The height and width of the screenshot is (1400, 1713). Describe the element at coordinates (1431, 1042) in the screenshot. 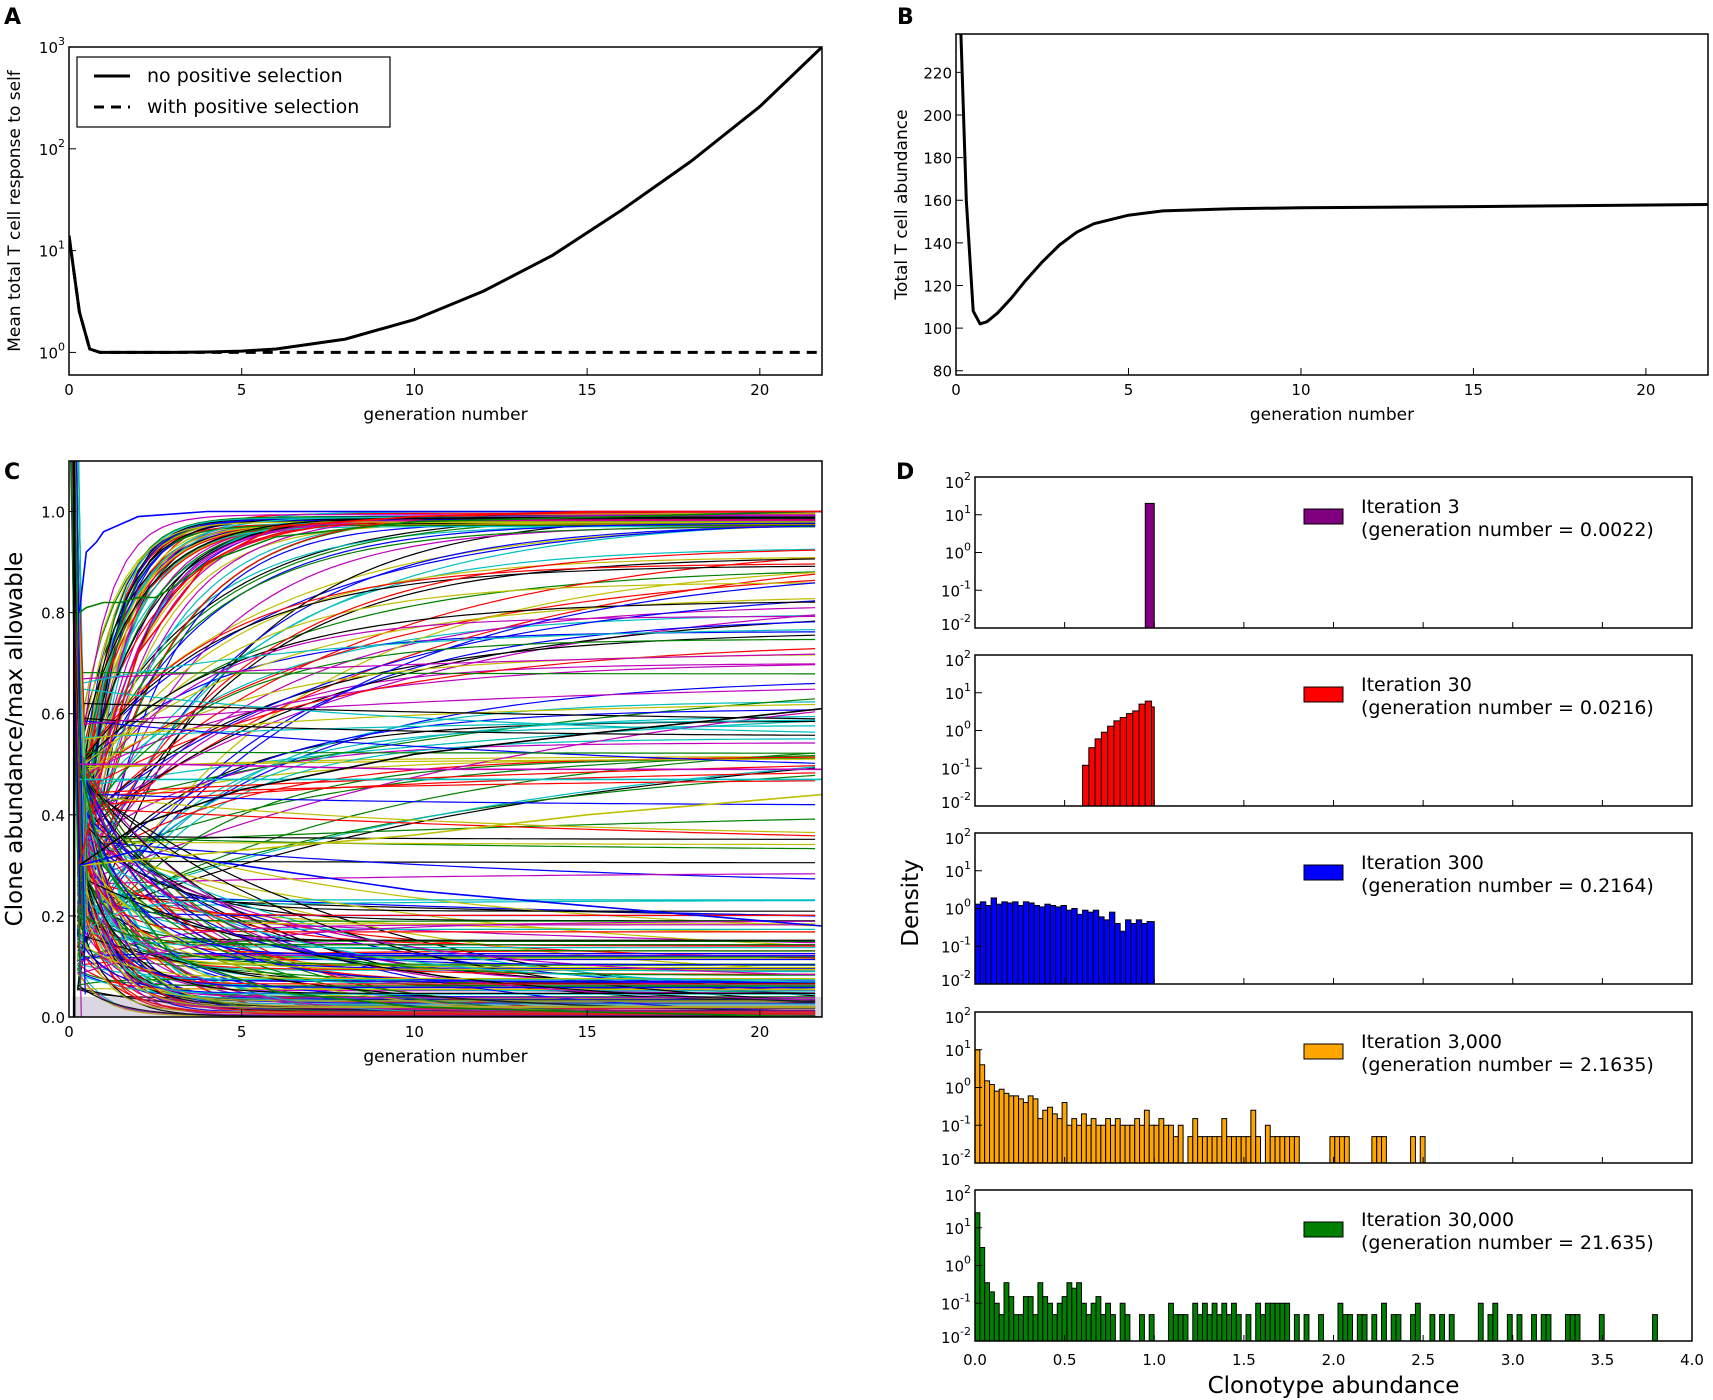

I see `legend-label: Iteration 3,000` at that location.